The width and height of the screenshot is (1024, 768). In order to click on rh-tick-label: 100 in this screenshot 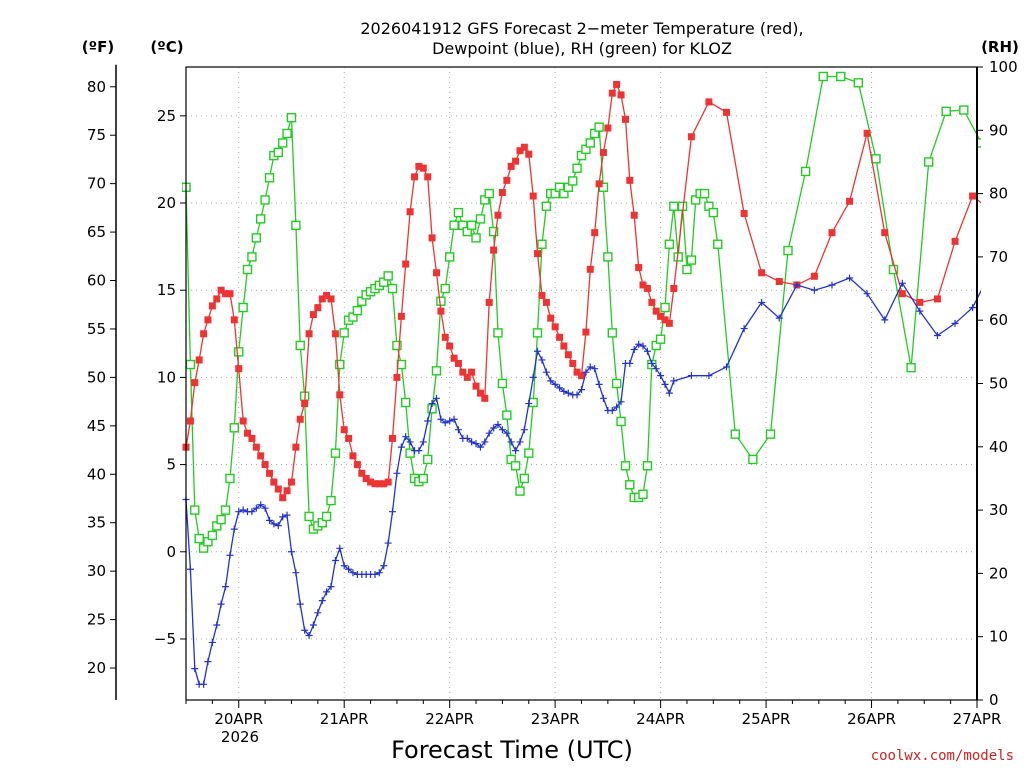, I will do `click(1003, 67)`.